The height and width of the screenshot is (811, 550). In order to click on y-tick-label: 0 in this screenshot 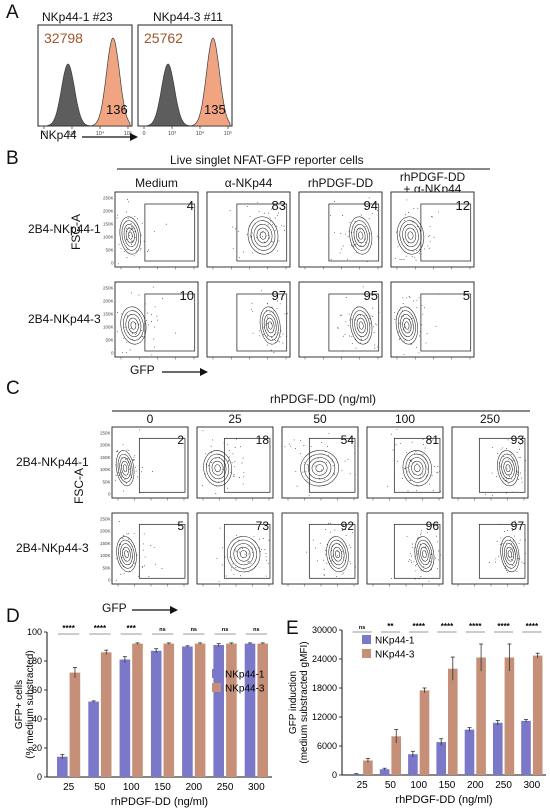, I will do `click(334, 775)`.